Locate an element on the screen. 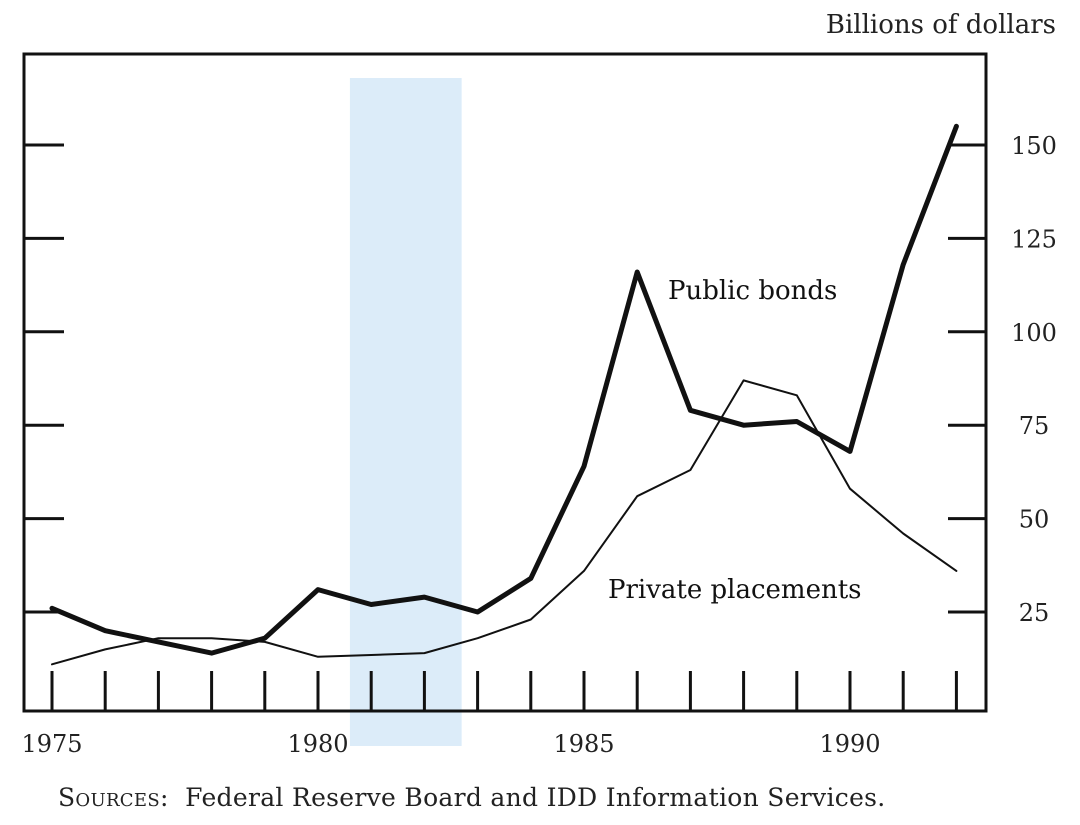 This screenshot has height=825, width=1080. x-tick-label: 1980 is located at coordinates (317, 744).